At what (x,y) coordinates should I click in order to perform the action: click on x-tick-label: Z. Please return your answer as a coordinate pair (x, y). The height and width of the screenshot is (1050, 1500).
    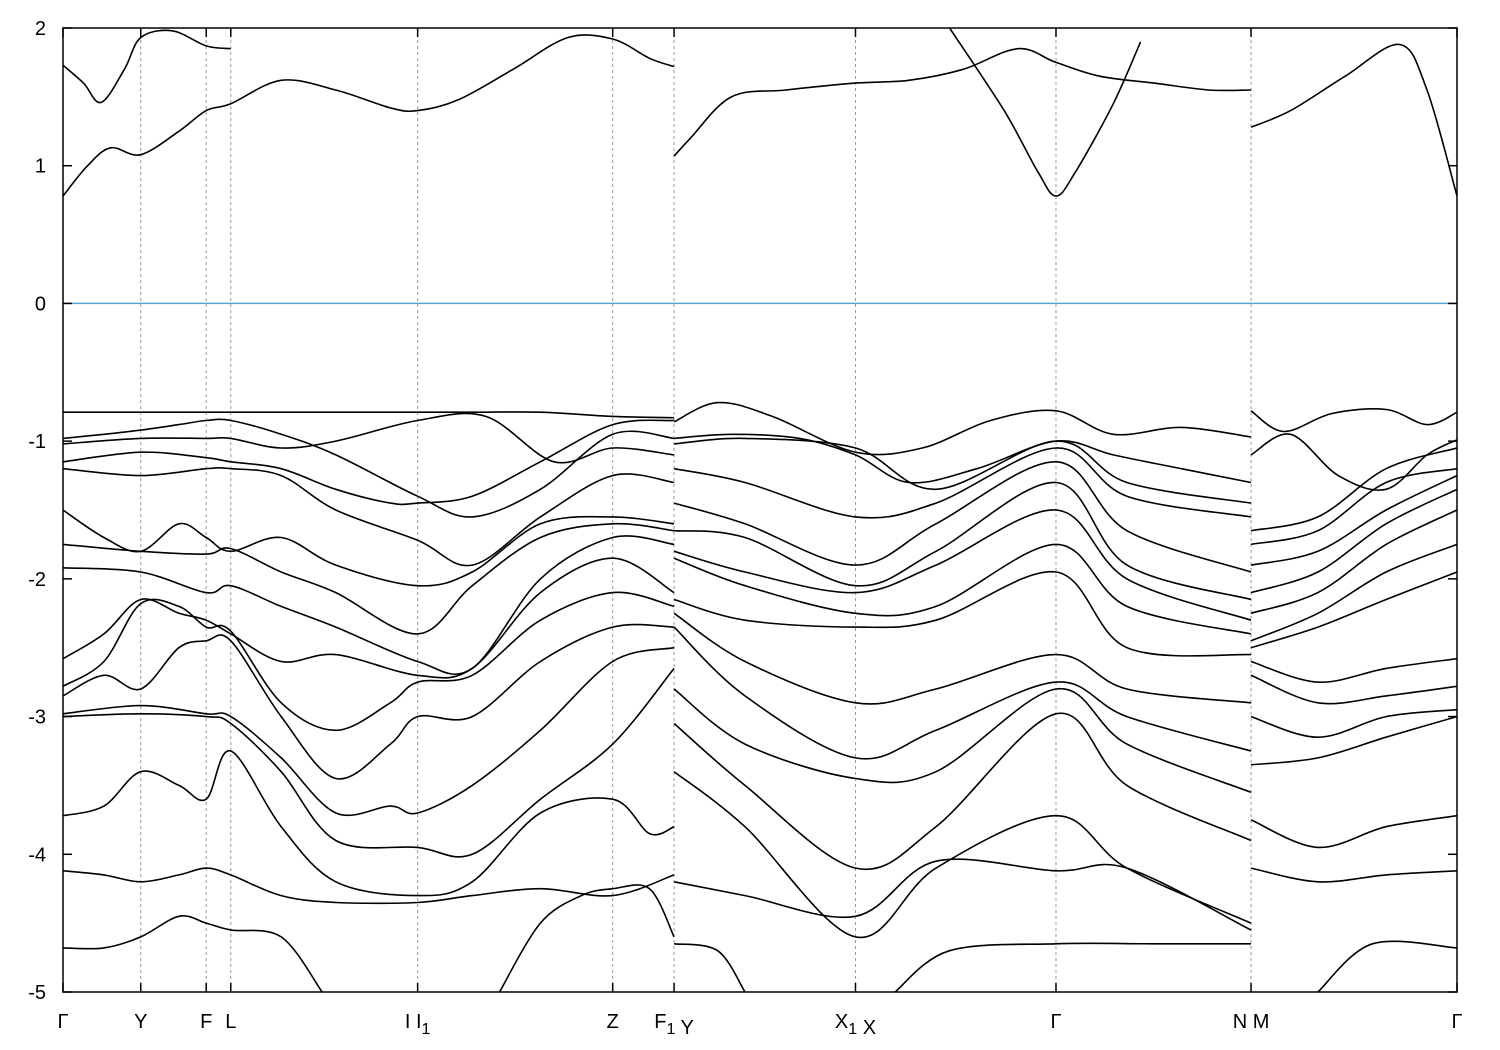
    Looking at the image, I should click on (613, 1022).